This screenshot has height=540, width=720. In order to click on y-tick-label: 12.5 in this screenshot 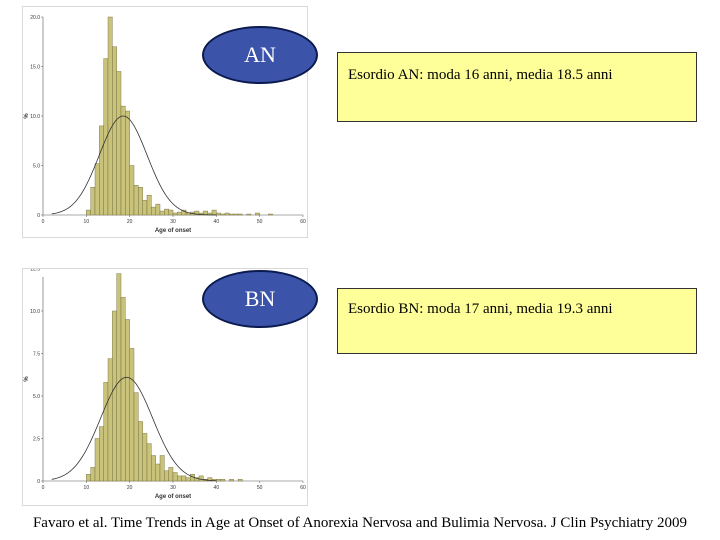, I will do `click(35, 271)`.